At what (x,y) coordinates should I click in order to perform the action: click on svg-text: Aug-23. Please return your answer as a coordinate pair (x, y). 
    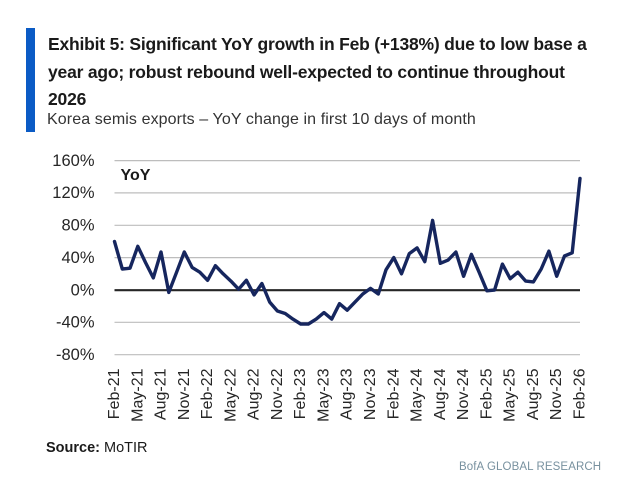
    Looking at the image, I should click on (347, 394).